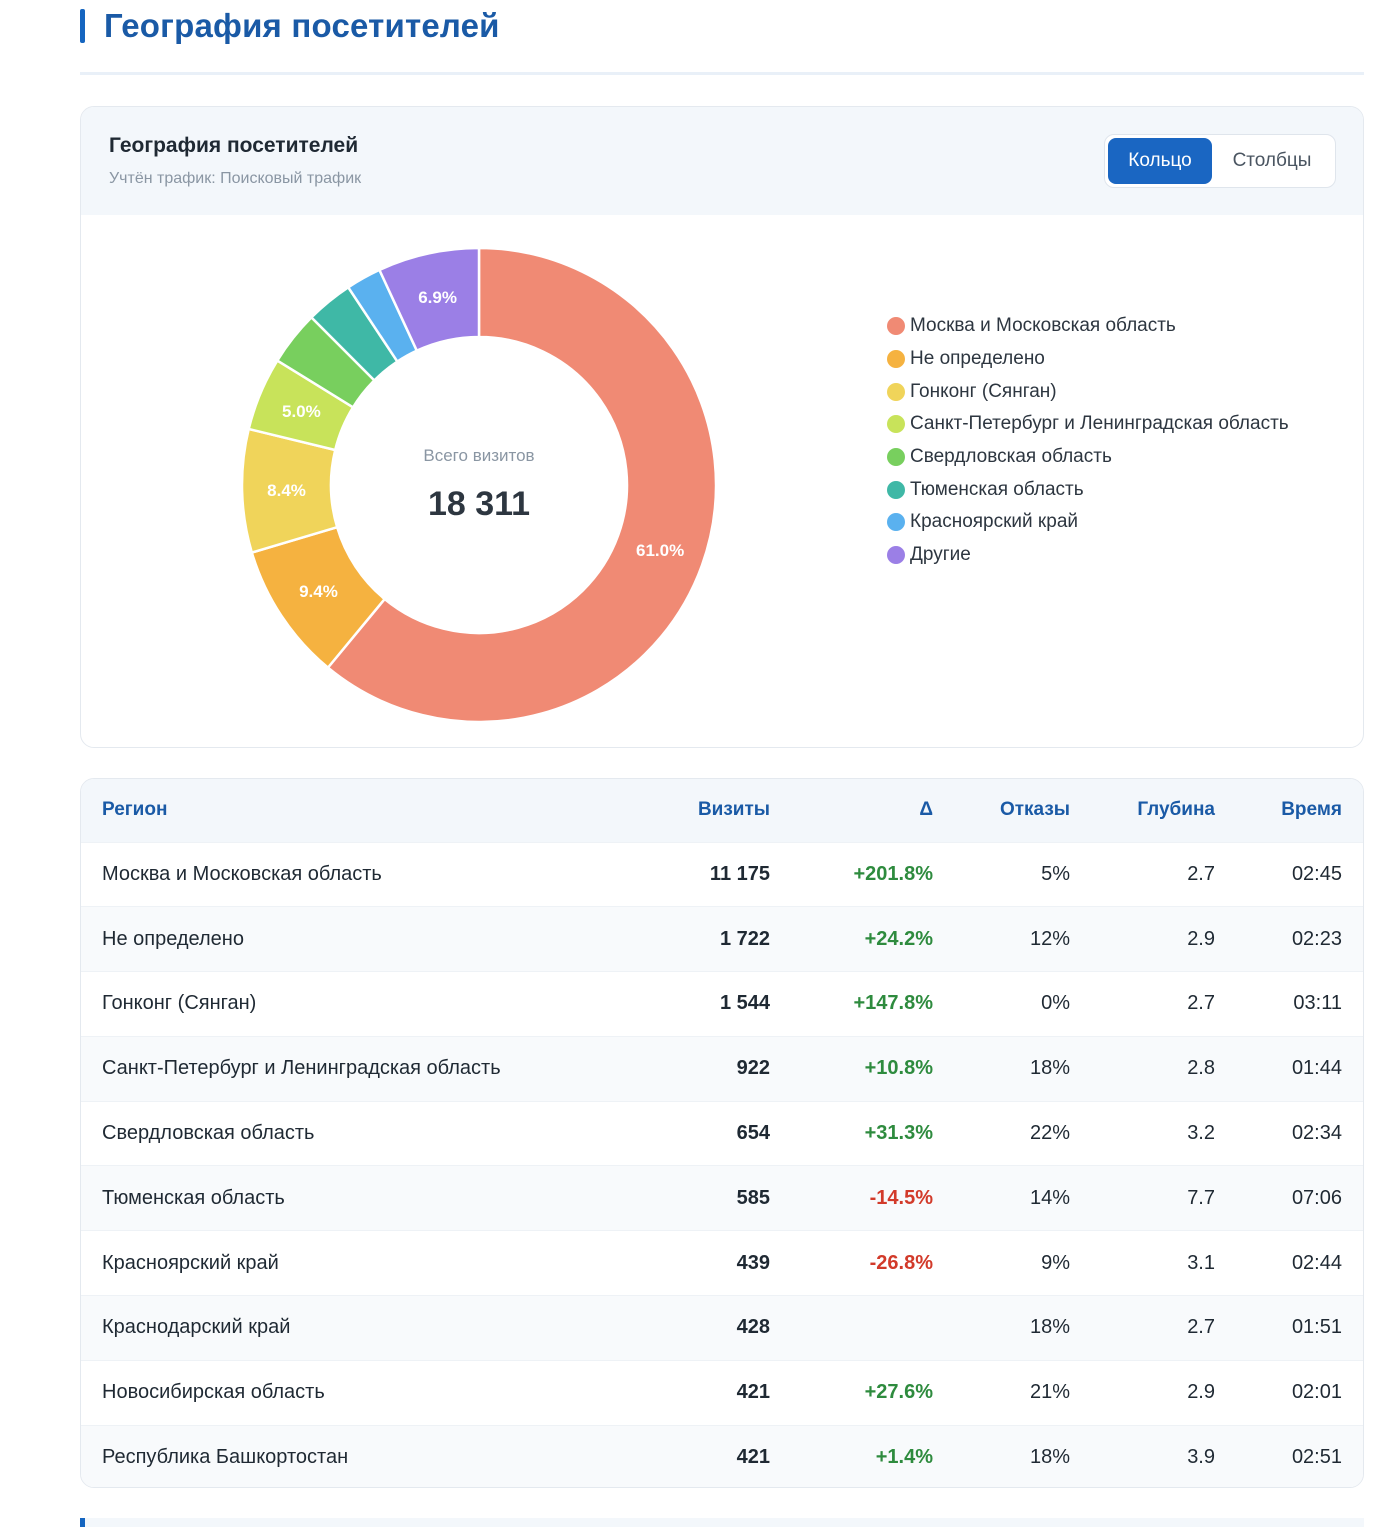 The height and width of the screenshot is (1527, 1400). I want to click on legend-label: Свердловская область, so click(1011, 457).